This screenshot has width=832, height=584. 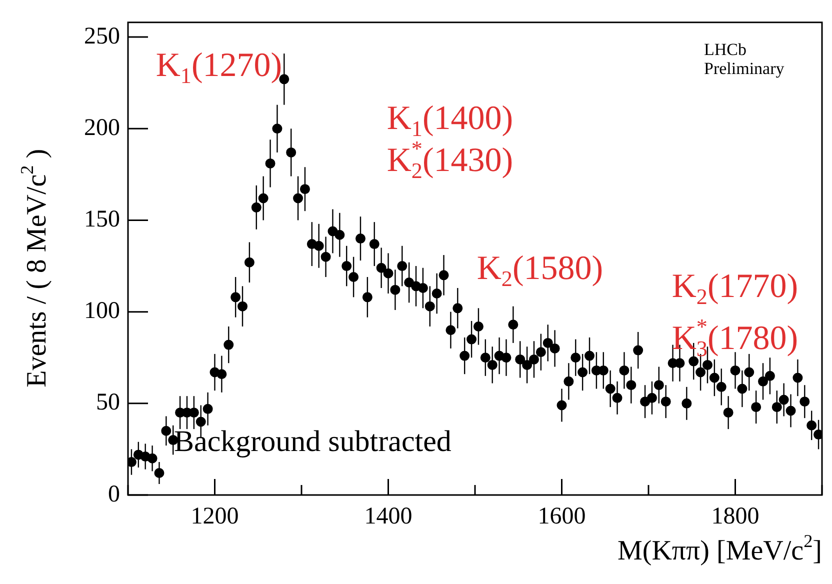 What do you see at coordinates (114, 494) in the screenshot?
I see `y-tick-label: 0` at bounding box center [114, 494].